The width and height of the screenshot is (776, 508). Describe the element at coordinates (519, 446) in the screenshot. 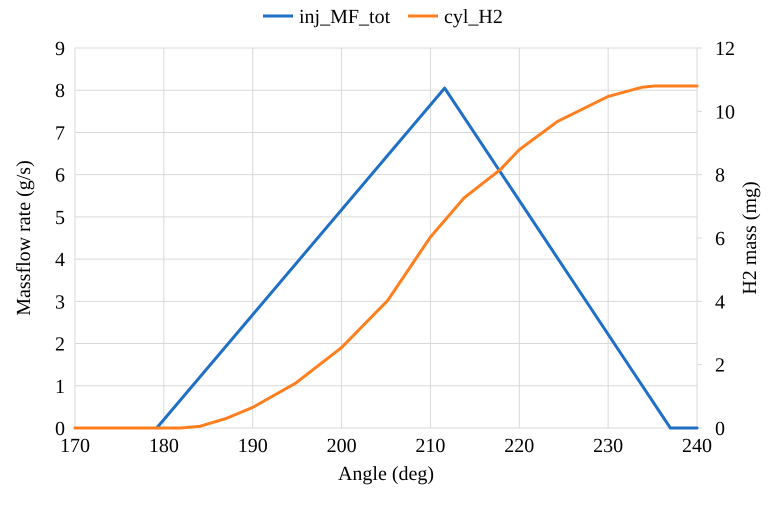

I see `x-tick-label: 220` at that location.